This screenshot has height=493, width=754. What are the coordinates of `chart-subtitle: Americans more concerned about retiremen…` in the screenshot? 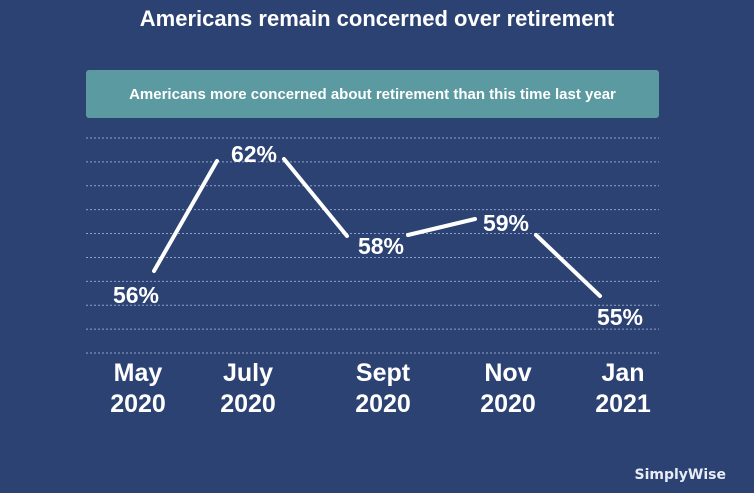 It's located at (372, 94).